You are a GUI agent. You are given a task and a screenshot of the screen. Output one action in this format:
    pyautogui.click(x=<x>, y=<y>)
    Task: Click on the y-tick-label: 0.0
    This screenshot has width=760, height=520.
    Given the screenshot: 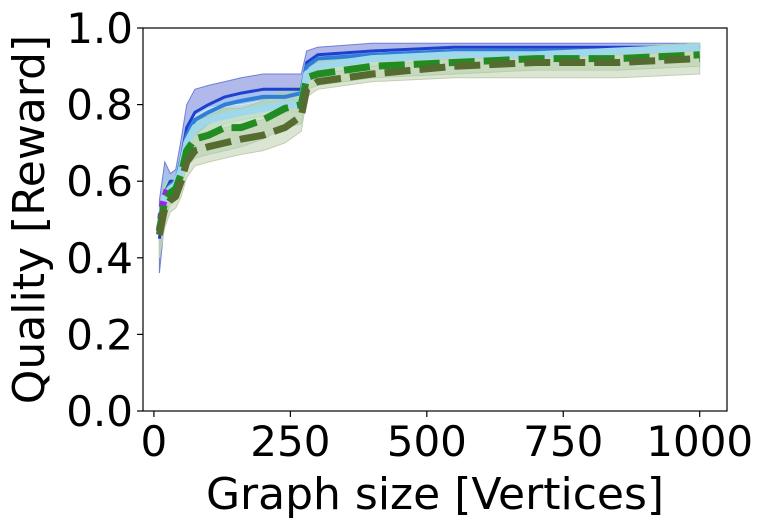 What is the action you would take?
    pyautogui.click(x=99, y=411)
    